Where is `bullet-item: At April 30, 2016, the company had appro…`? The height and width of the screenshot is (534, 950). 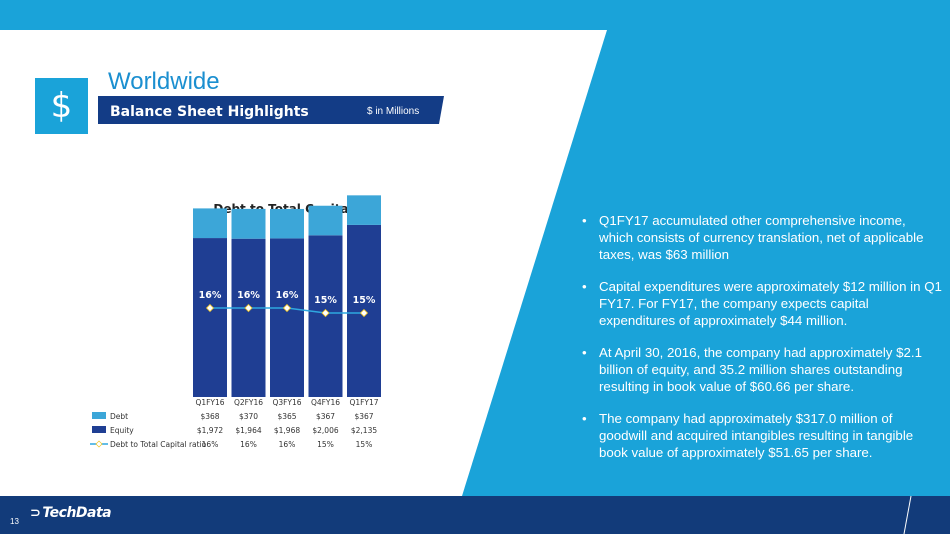 bullet-item: At April 30, 2016, the company had appro… is located at coordinates (762, 369).